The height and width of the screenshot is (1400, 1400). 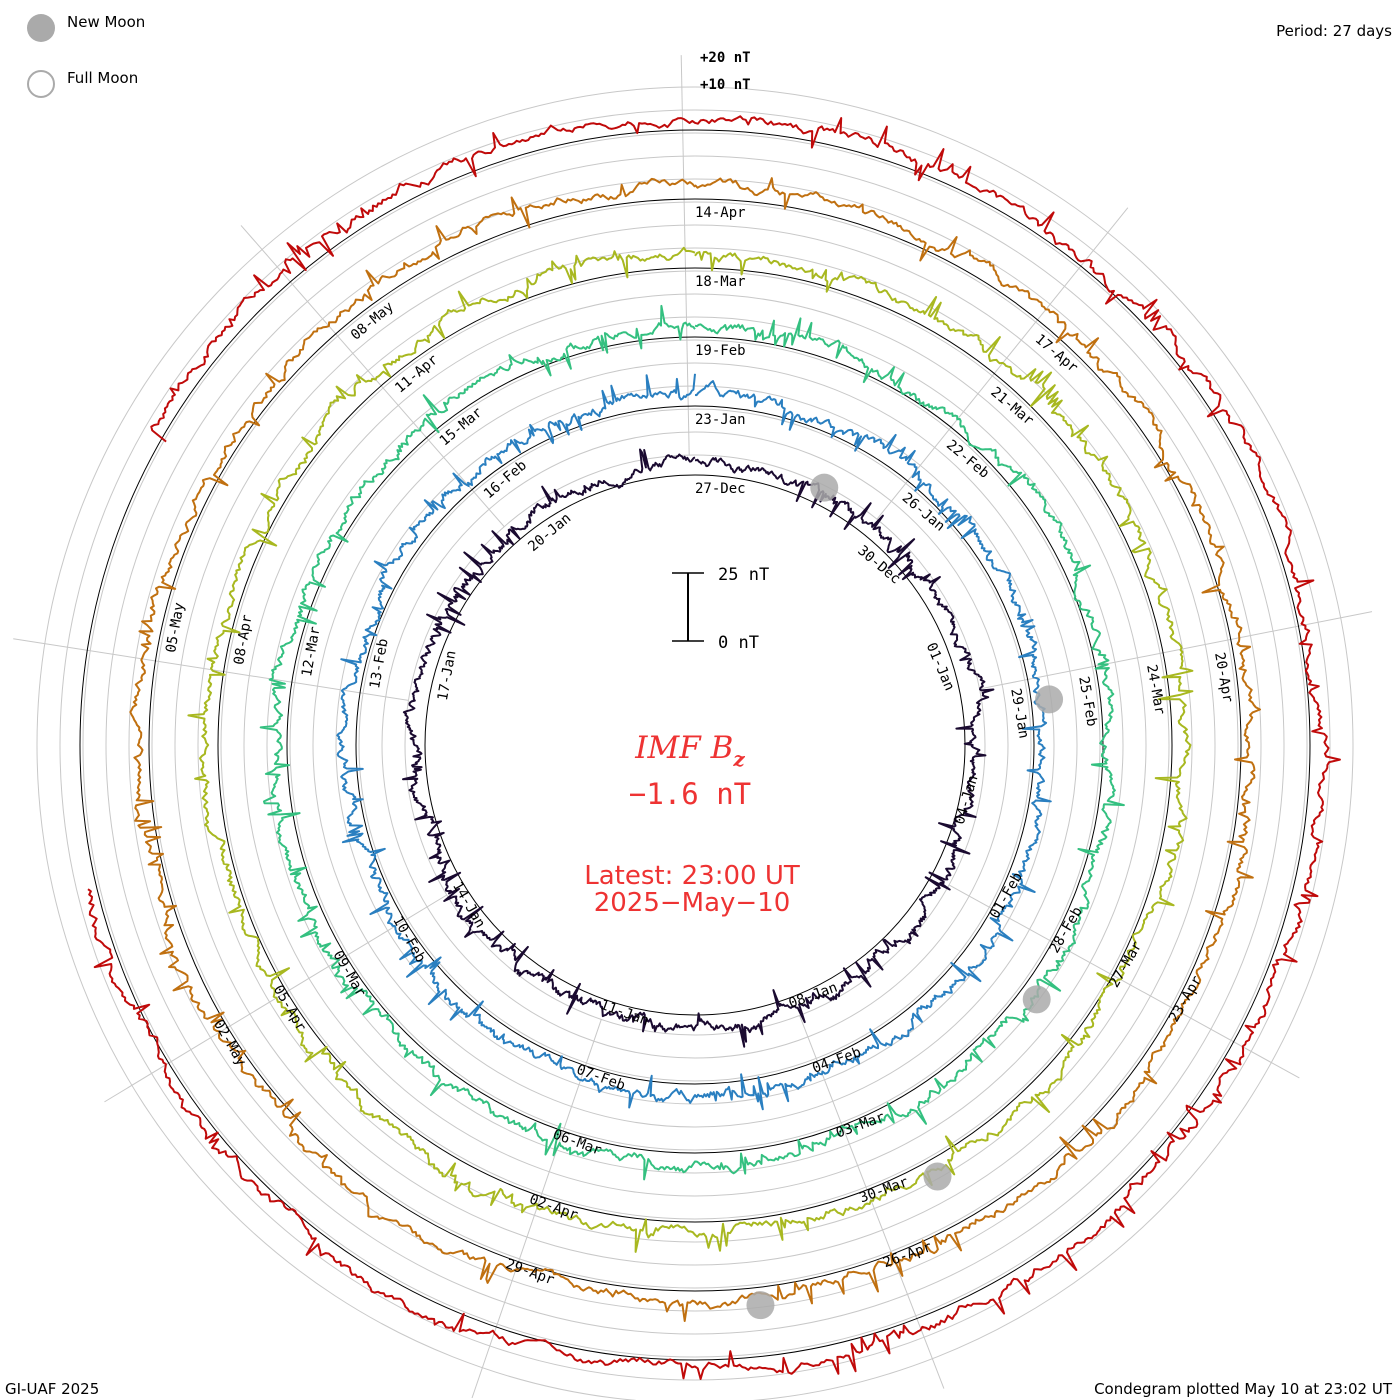 What do you see at coordinates (692, 876) in the screenshot?
I see `latest-time: Latest: 23:00 UT` at bounding box center [692, 876].